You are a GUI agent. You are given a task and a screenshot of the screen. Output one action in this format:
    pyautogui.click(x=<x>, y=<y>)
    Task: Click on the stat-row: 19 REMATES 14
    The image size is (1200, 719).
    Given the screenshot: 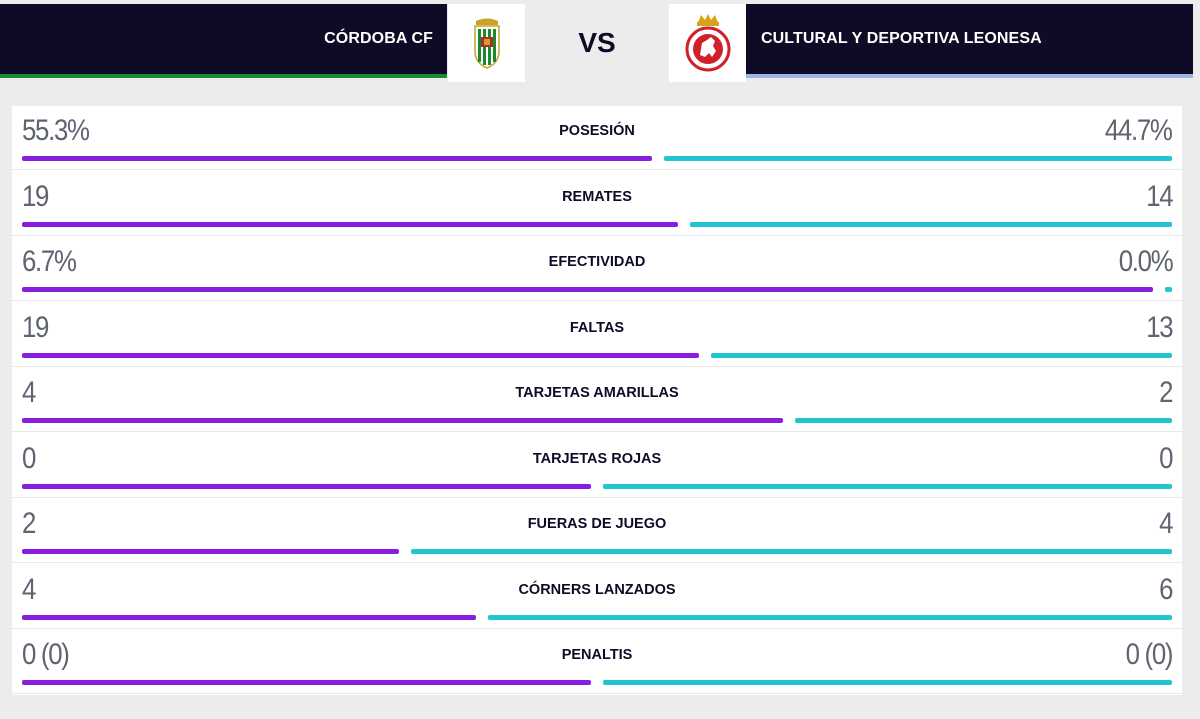 What is the action you would take?
    pyautogui.click(x=597, y=204)
    